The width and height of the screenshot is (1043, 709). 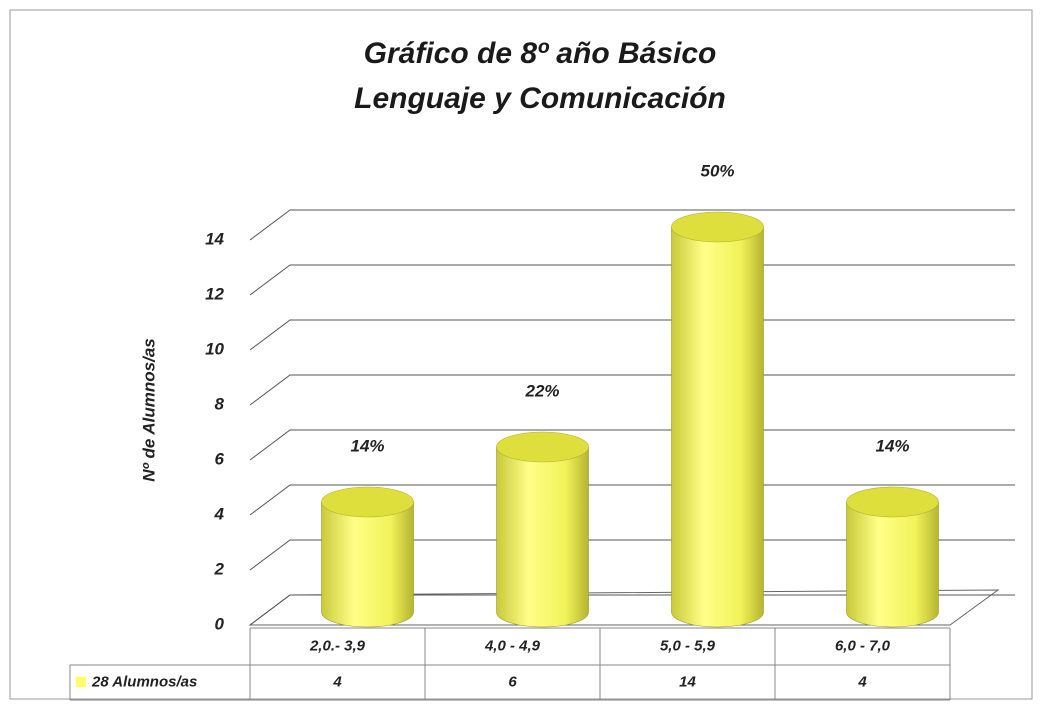 I want to click on y-tick-label: 12, so click(x=214, y=293).